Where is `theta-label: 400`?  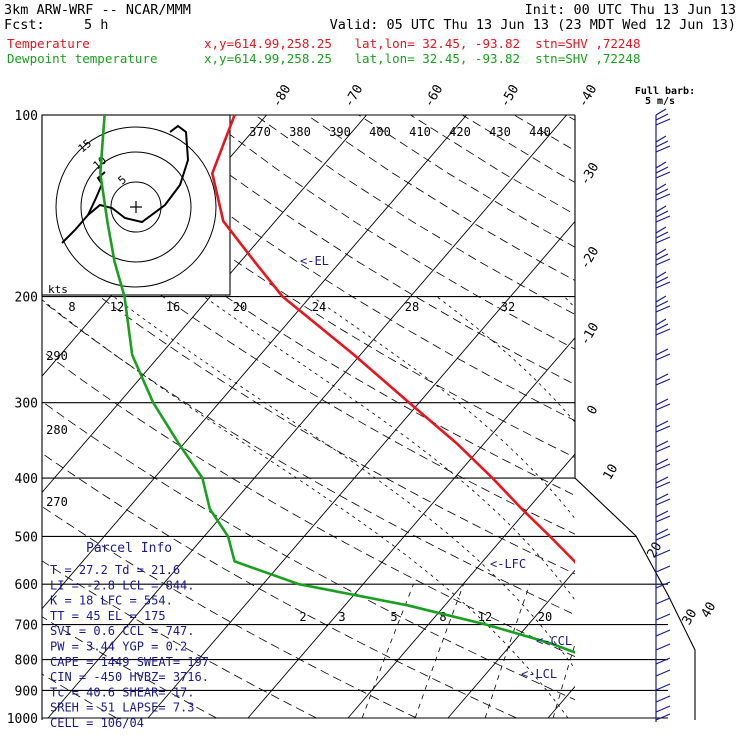
theta-label: 400 is located at coordinates (380, 132).